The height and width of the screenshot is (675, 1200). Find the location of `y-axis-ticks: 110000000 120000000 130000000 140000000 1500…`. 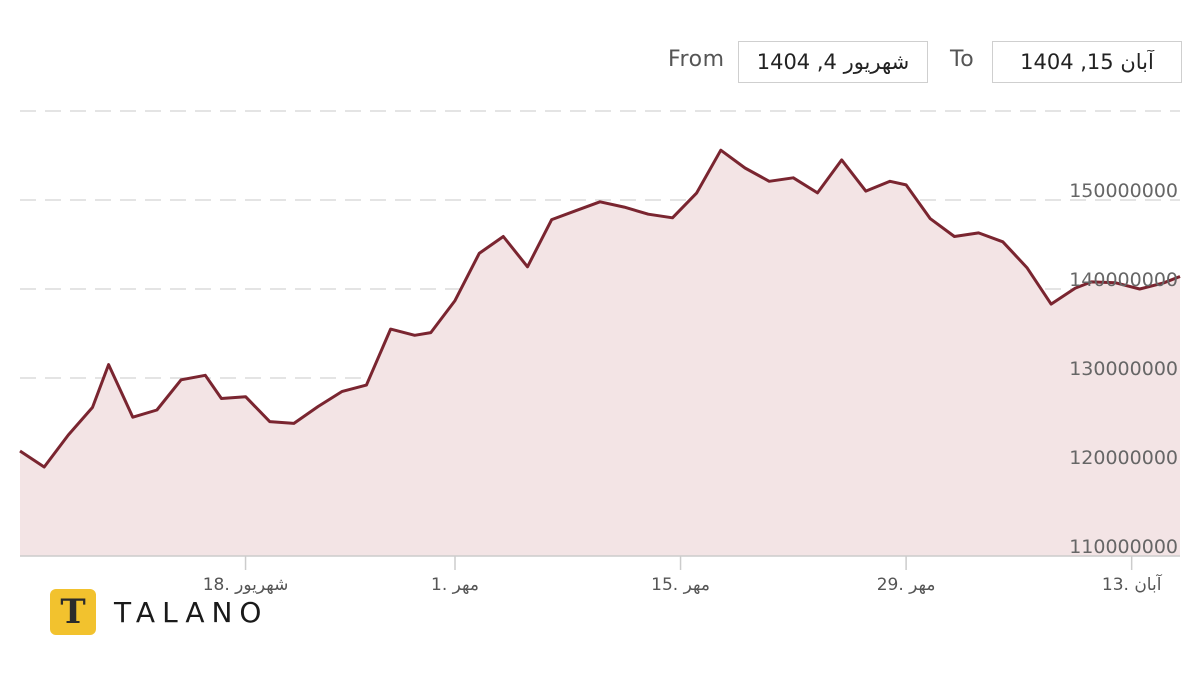

y-axis-ticks: 110000000 120000000 130000000 140000000 1500… is located at coordinates (1123, 369).